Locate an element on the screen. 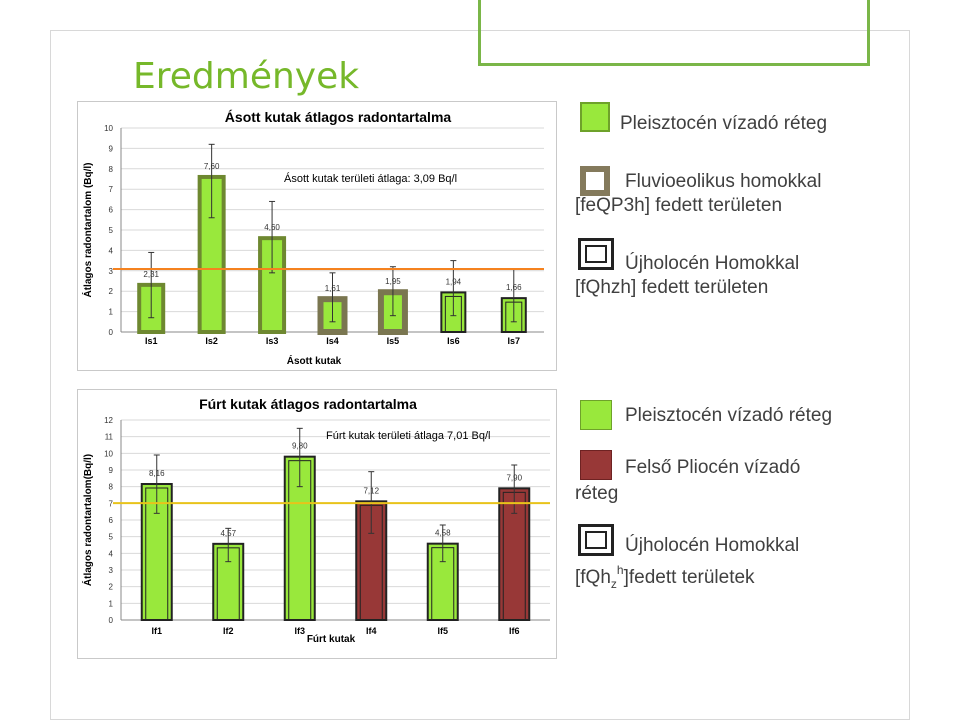 The height and width of the screenshot is (720, 960). x-tick-label: If2 is located at coordinates (228, 631).